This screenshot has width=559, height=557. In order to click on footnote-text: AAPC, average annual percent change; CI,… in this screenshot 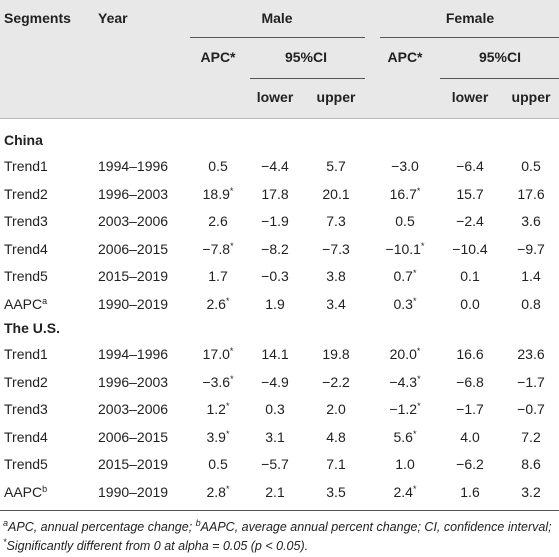, I will do `click(376, 527)`.